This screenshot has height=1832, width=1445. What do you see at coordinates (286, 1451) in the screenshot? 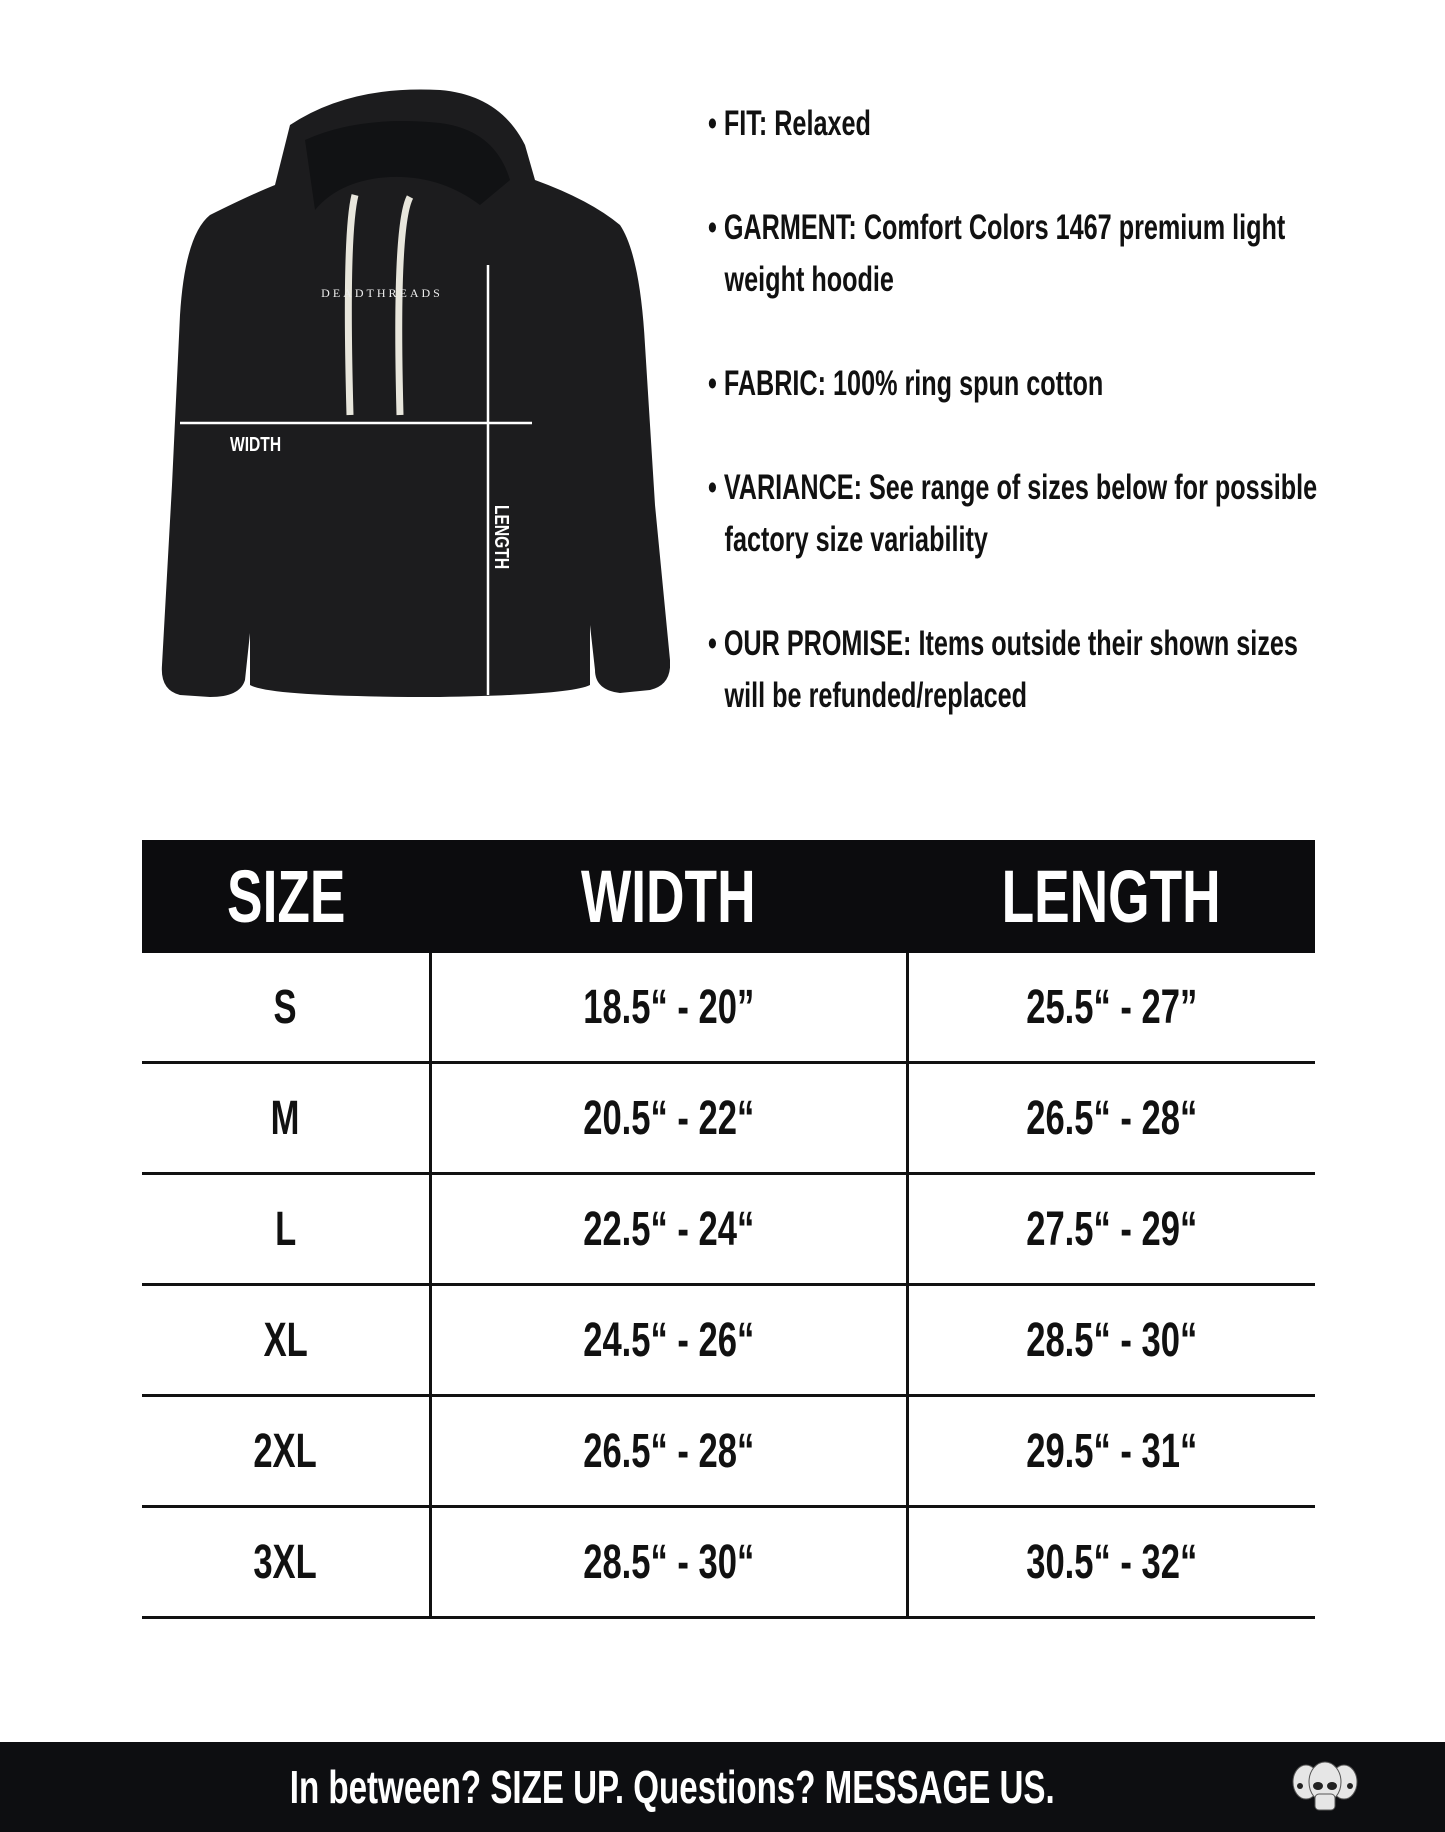
I see `cell-size: 2XL` at bounding box center [286, 1451].